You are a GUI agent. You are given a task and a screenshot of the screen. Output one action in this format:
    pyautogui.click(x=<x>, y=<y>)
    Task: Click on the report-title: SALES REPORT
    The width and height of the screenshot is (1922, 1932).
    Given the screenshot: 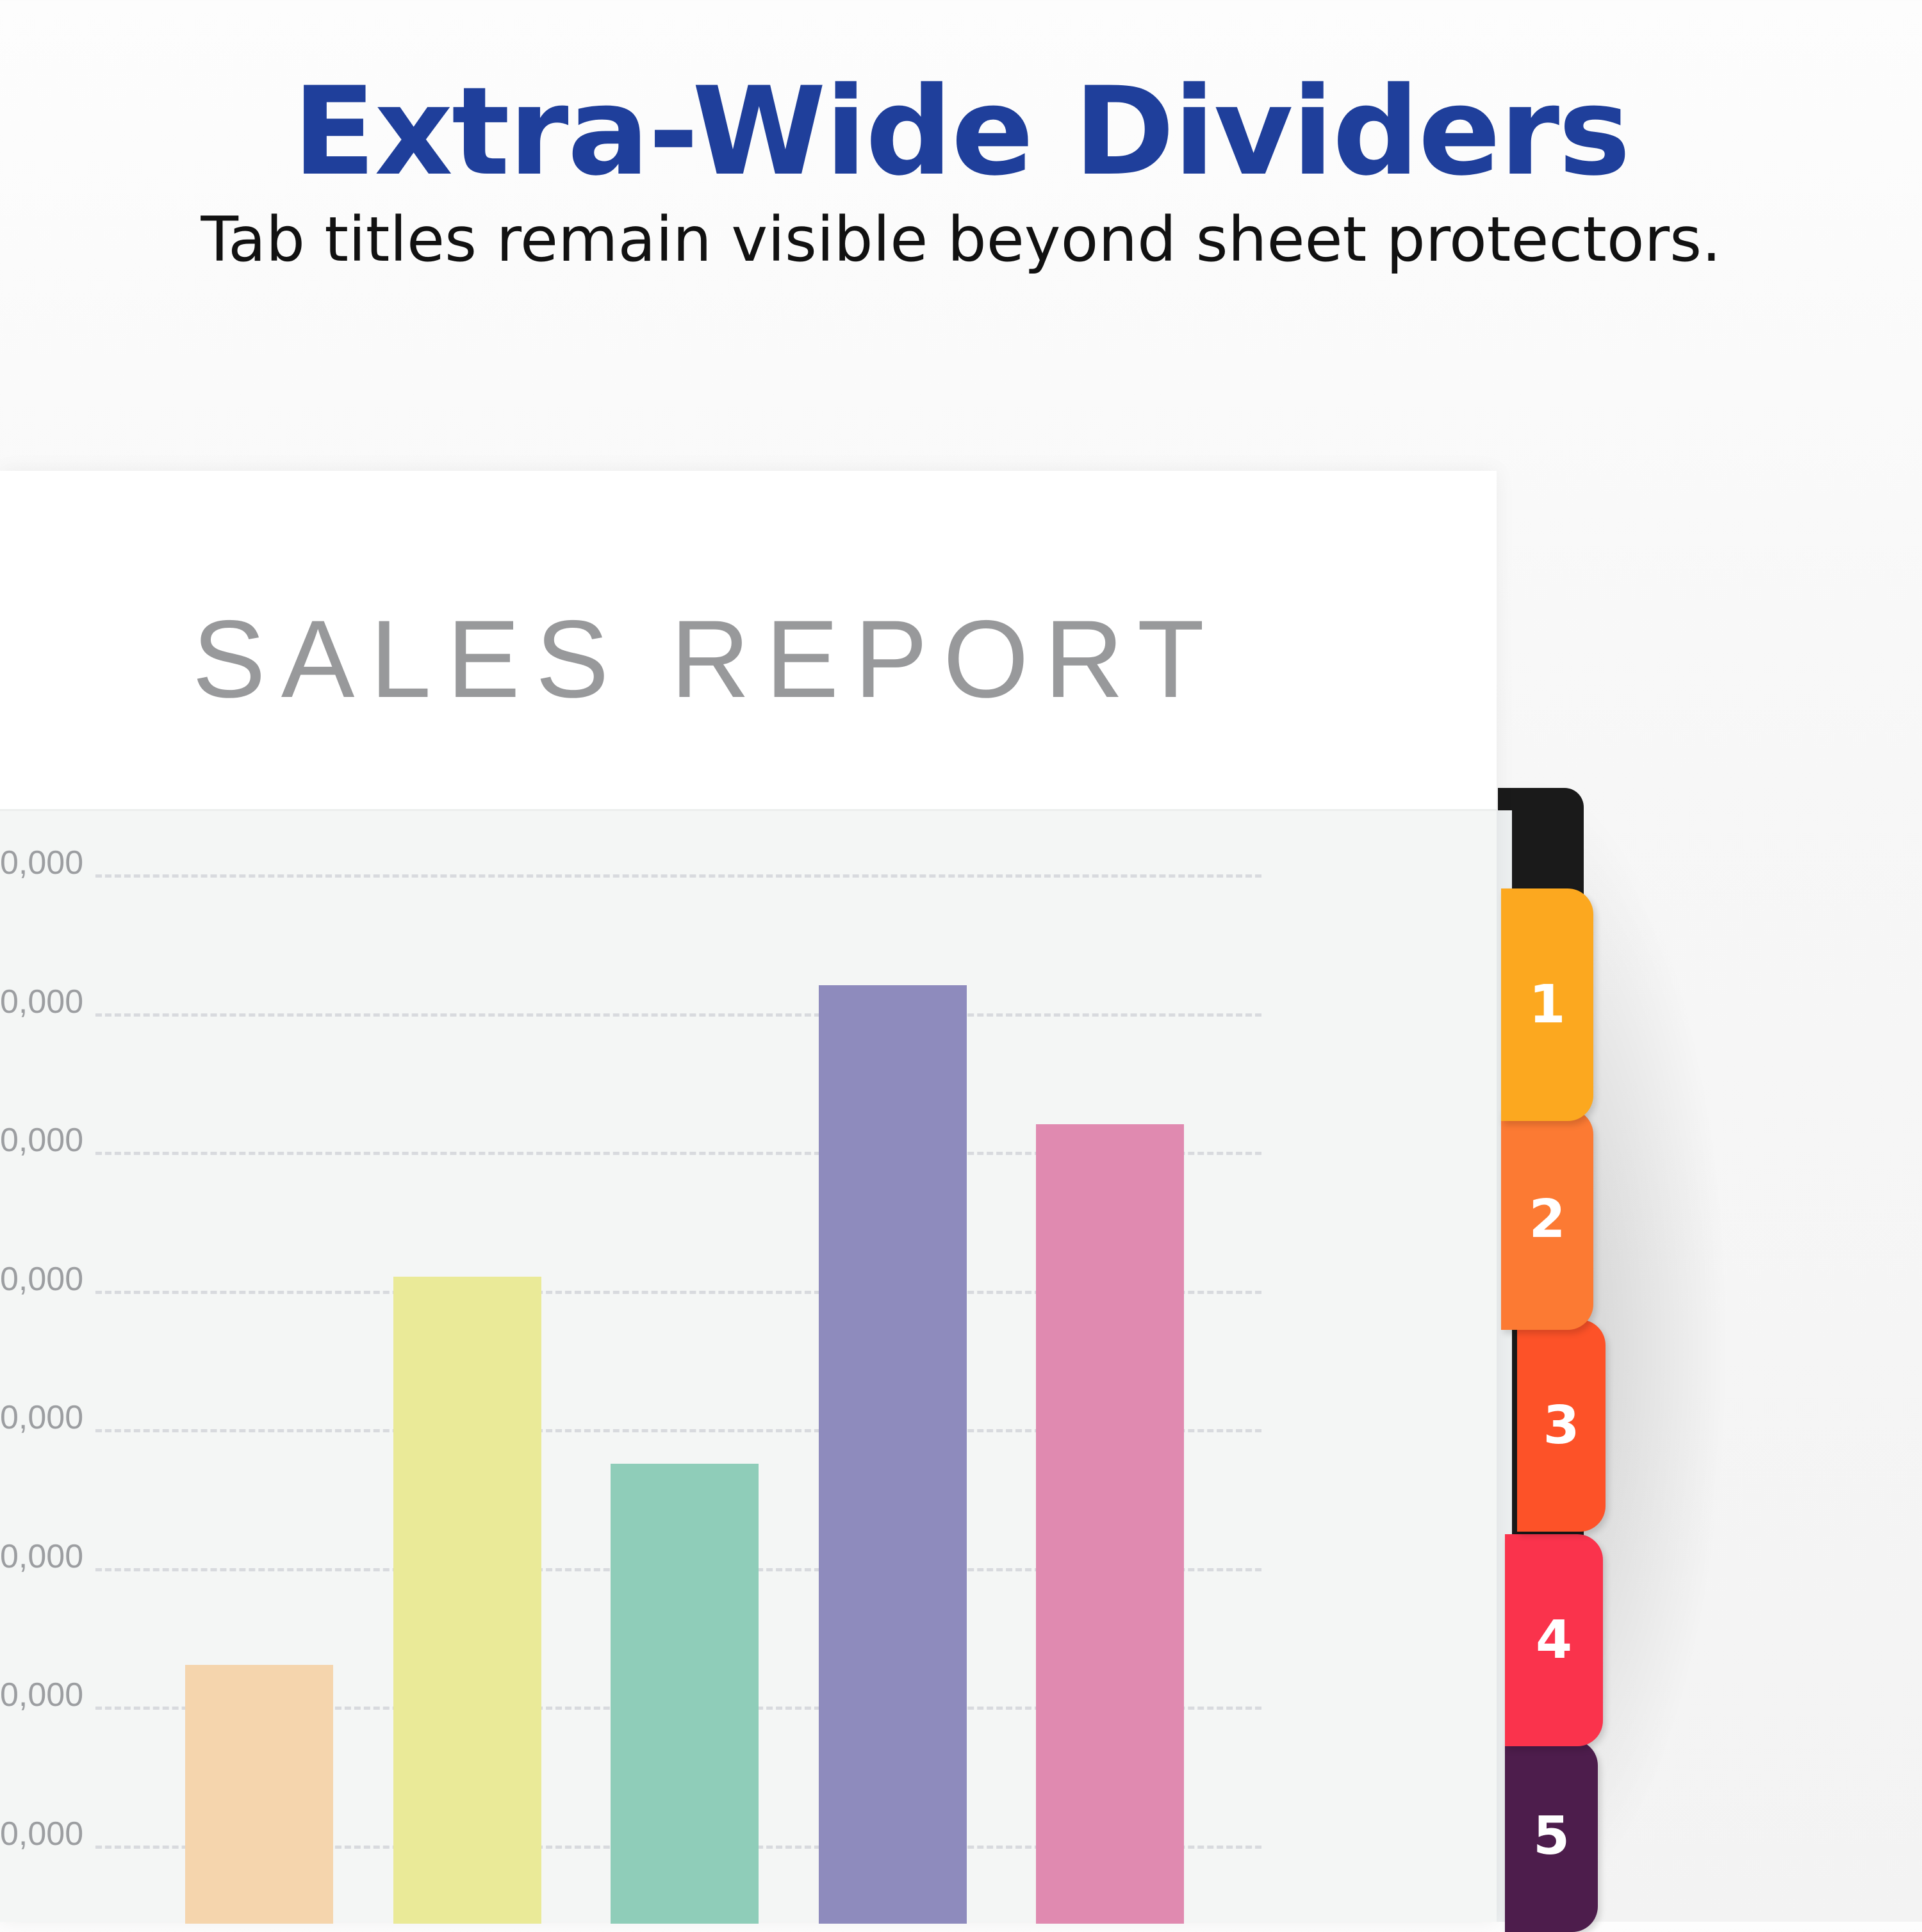 What is the action you would take?
    pyautogui.click(x=706, y=659)
    